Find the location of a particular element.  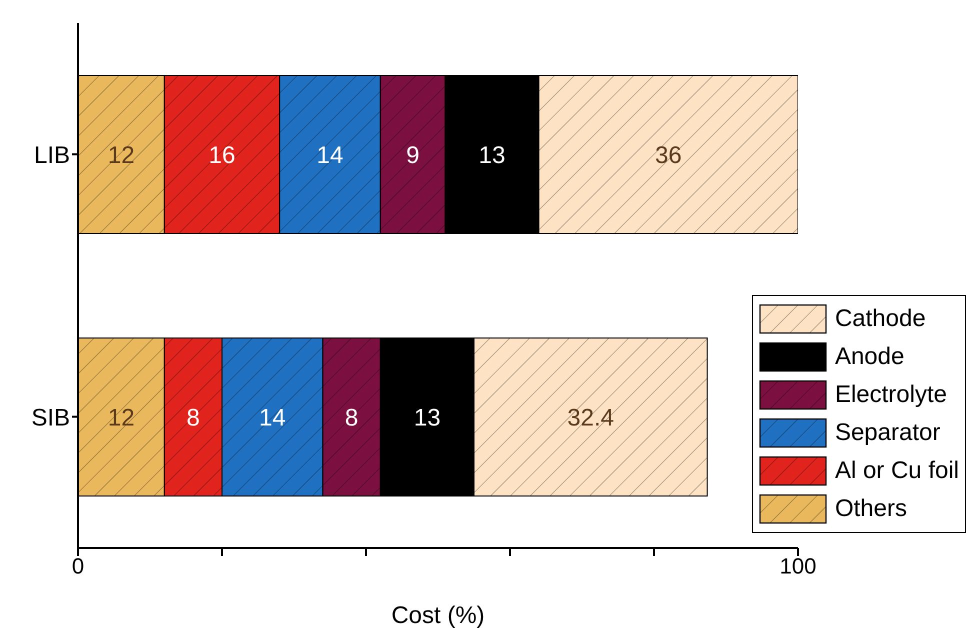

data-label: 36 is located at coordinates (668, 156).